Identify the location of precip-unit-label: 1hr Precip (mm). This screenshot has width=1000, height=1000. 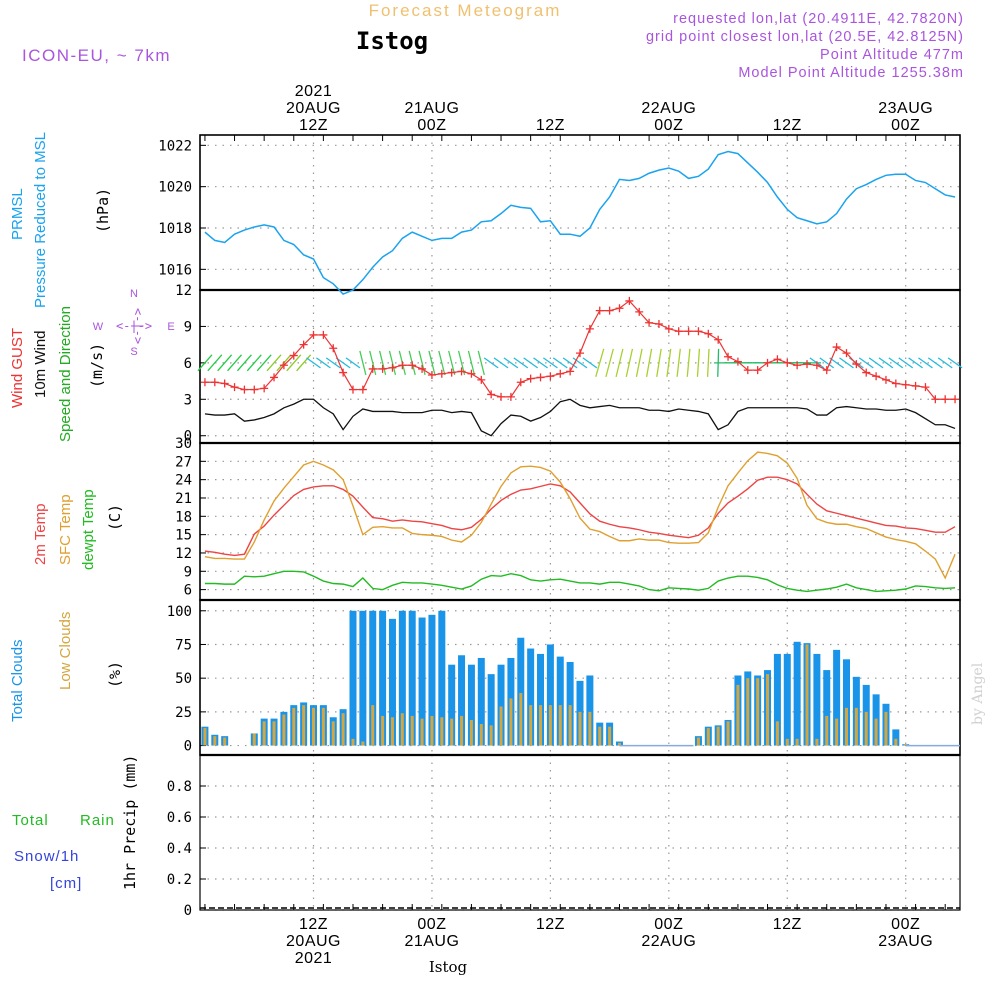
(130, 822).